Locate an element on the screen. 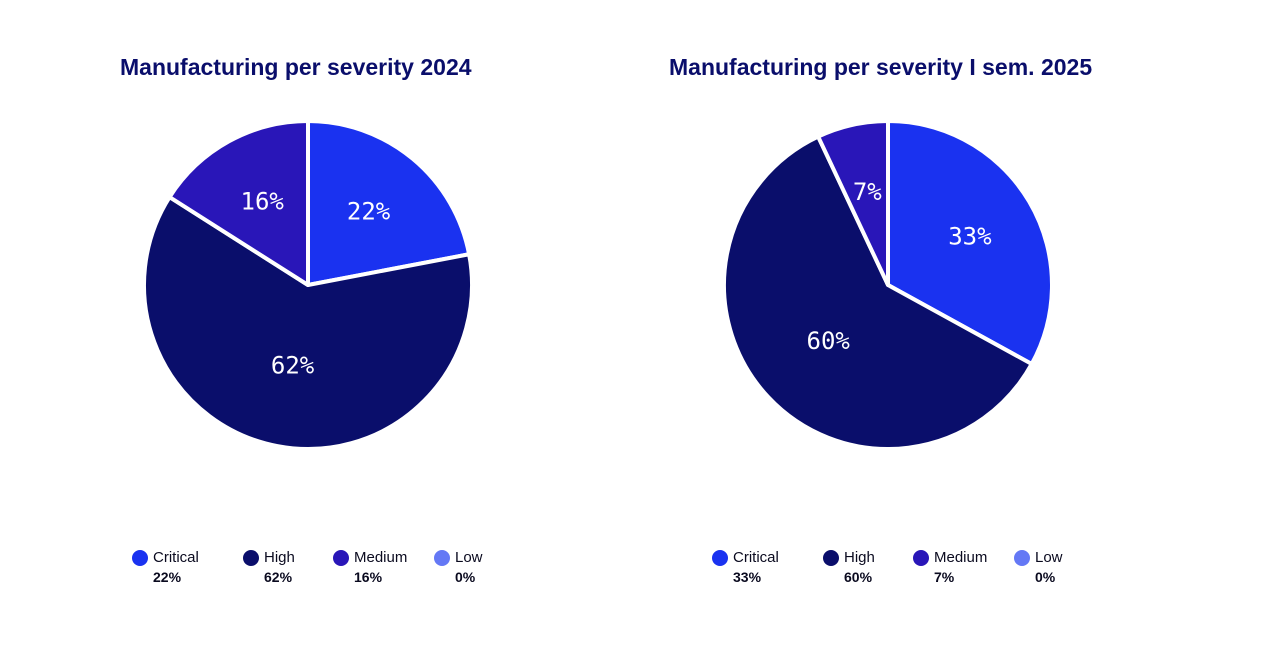 This screenshot has height=663, width=1263. pie-chart: 22% 62% 16% is located at coordinates (308, 285).